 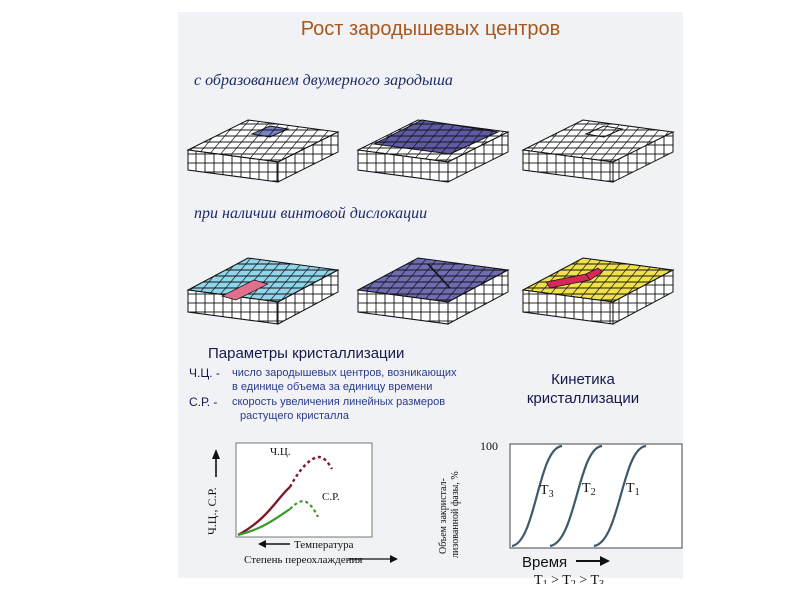 What do you see at coordinates (332, 387) in the screenshot?
I see `cc-definition-line2: в единице объема за единицу времени` at bounding box center [332, 387].